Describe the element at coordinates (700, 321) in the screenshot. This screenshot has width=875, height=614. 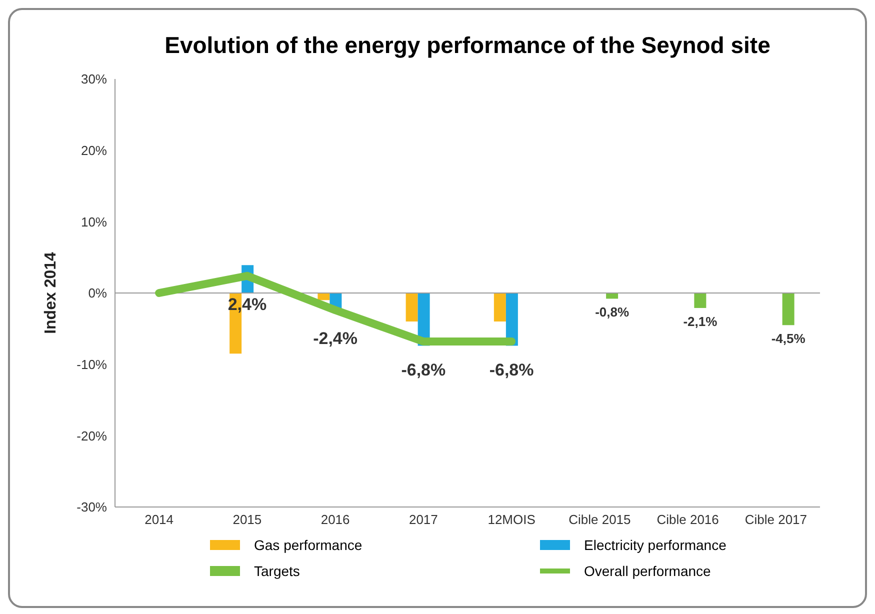
I see `data-label: -2,1%` at that location.